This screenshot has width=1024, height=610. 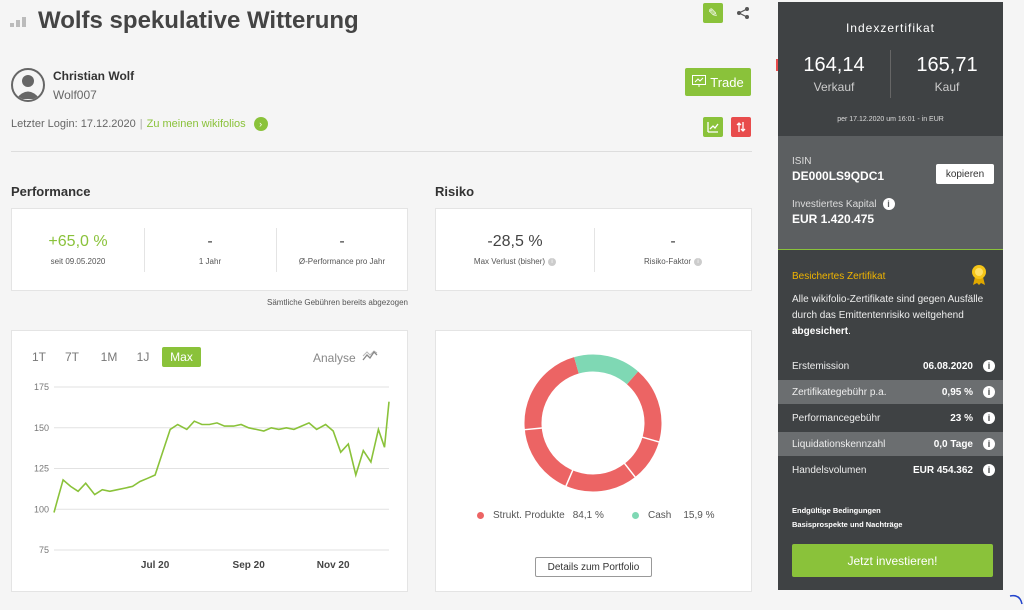 I want to click on trade-label: Trade, so click(x=727, y=82).